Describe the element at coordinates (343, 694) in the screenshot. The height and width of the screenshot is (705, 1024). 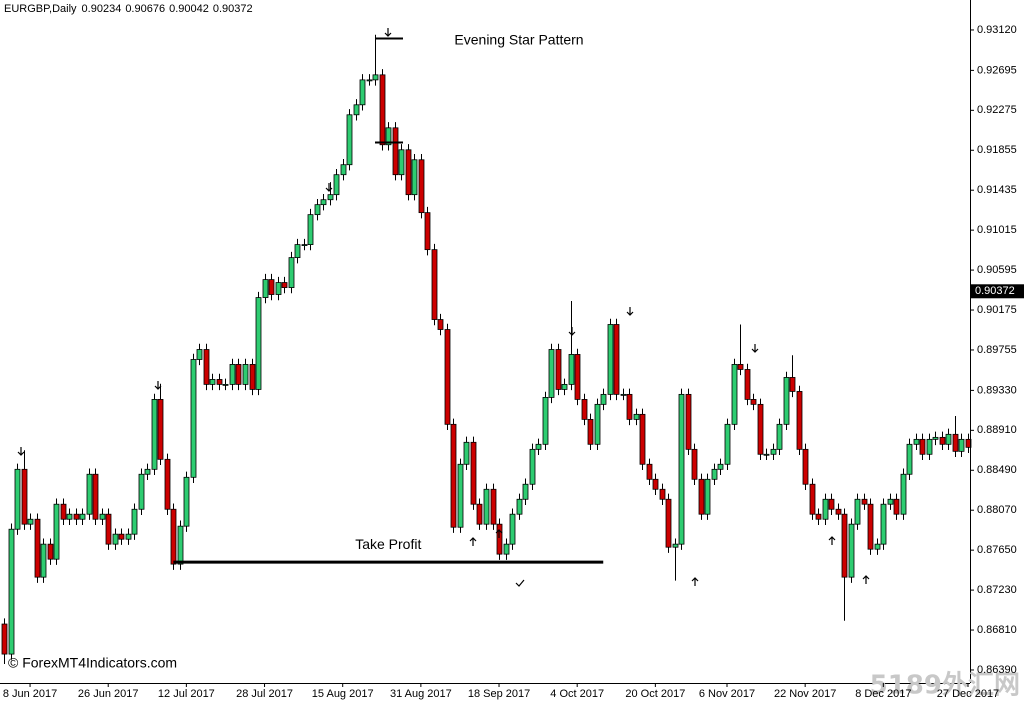
I see `x-tick-label: 15 Aug 2017` at that location.